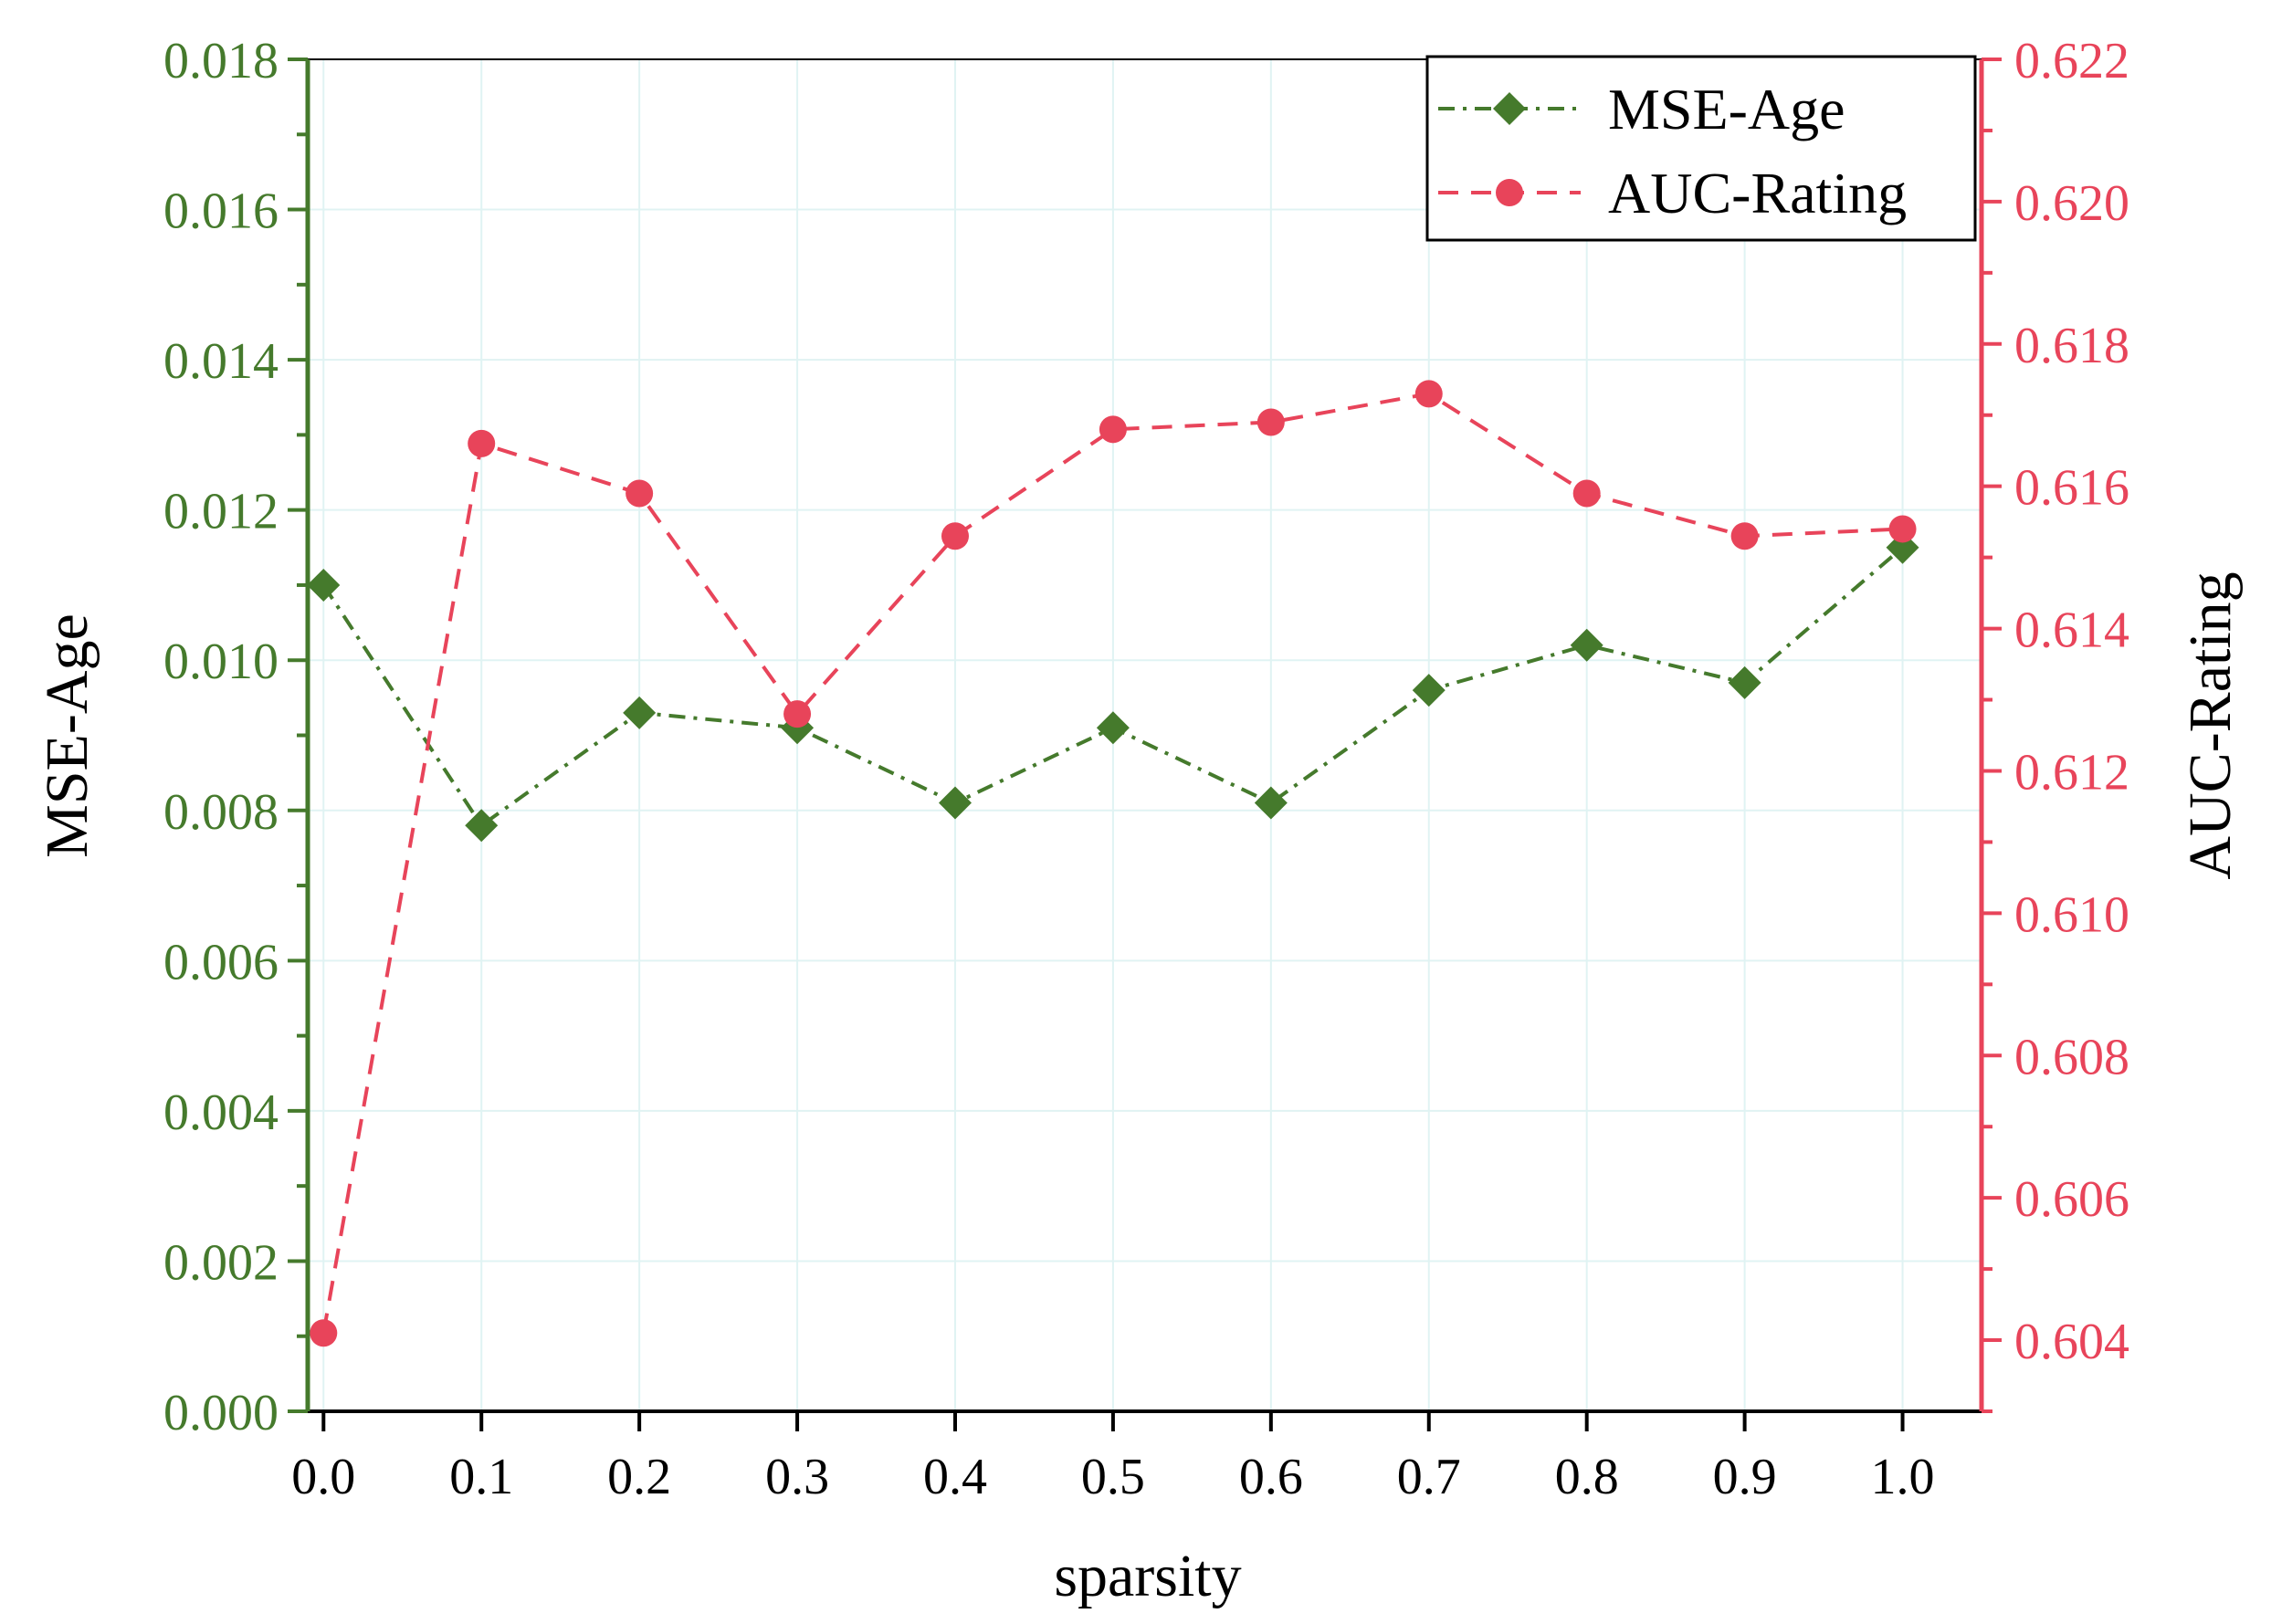 This screenshot has width=2271, height=1624. What do you see at coordinates (221, 662) in the screenshot?
I see `y-left-tick-label: 0.010` at bounding box center [221, 662].